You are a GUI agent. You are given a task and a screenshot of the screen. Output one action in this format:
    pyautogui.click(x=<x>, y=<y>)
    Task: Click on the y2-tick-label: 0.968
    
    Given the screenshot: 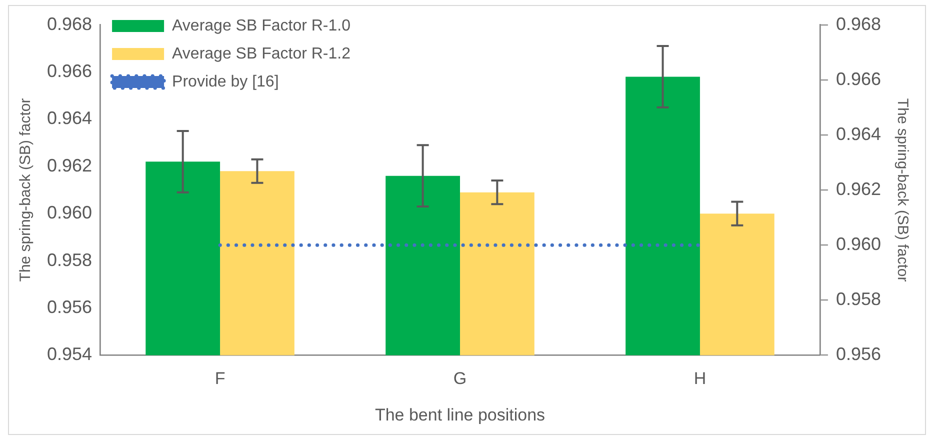 What is the action you would take?
    pyautogui.click(x=859, y=24)
    